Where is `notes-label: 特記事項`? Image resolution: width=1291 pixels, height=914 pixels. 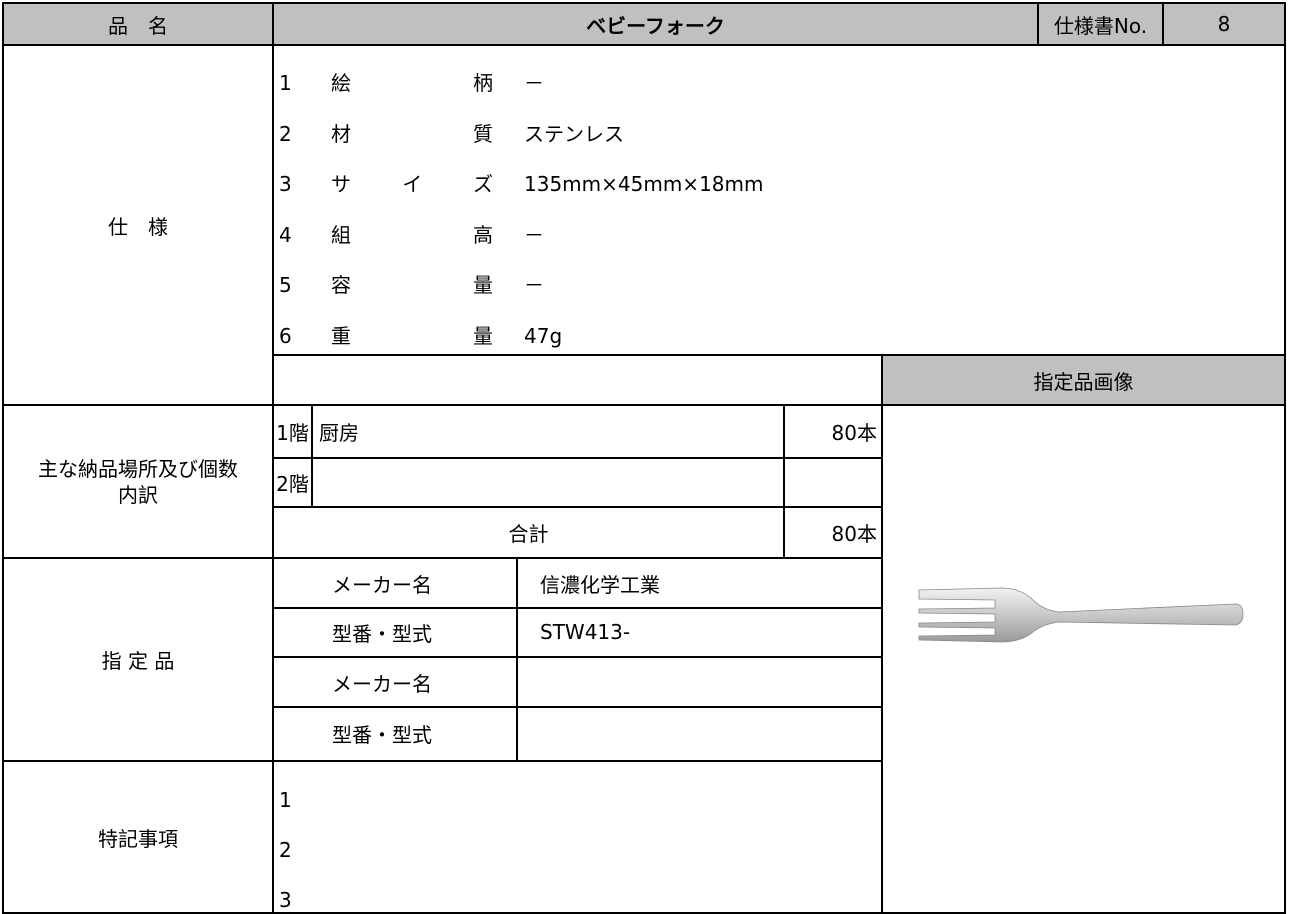 notes-label: 特記事項 is located at coordinates (138, 837).